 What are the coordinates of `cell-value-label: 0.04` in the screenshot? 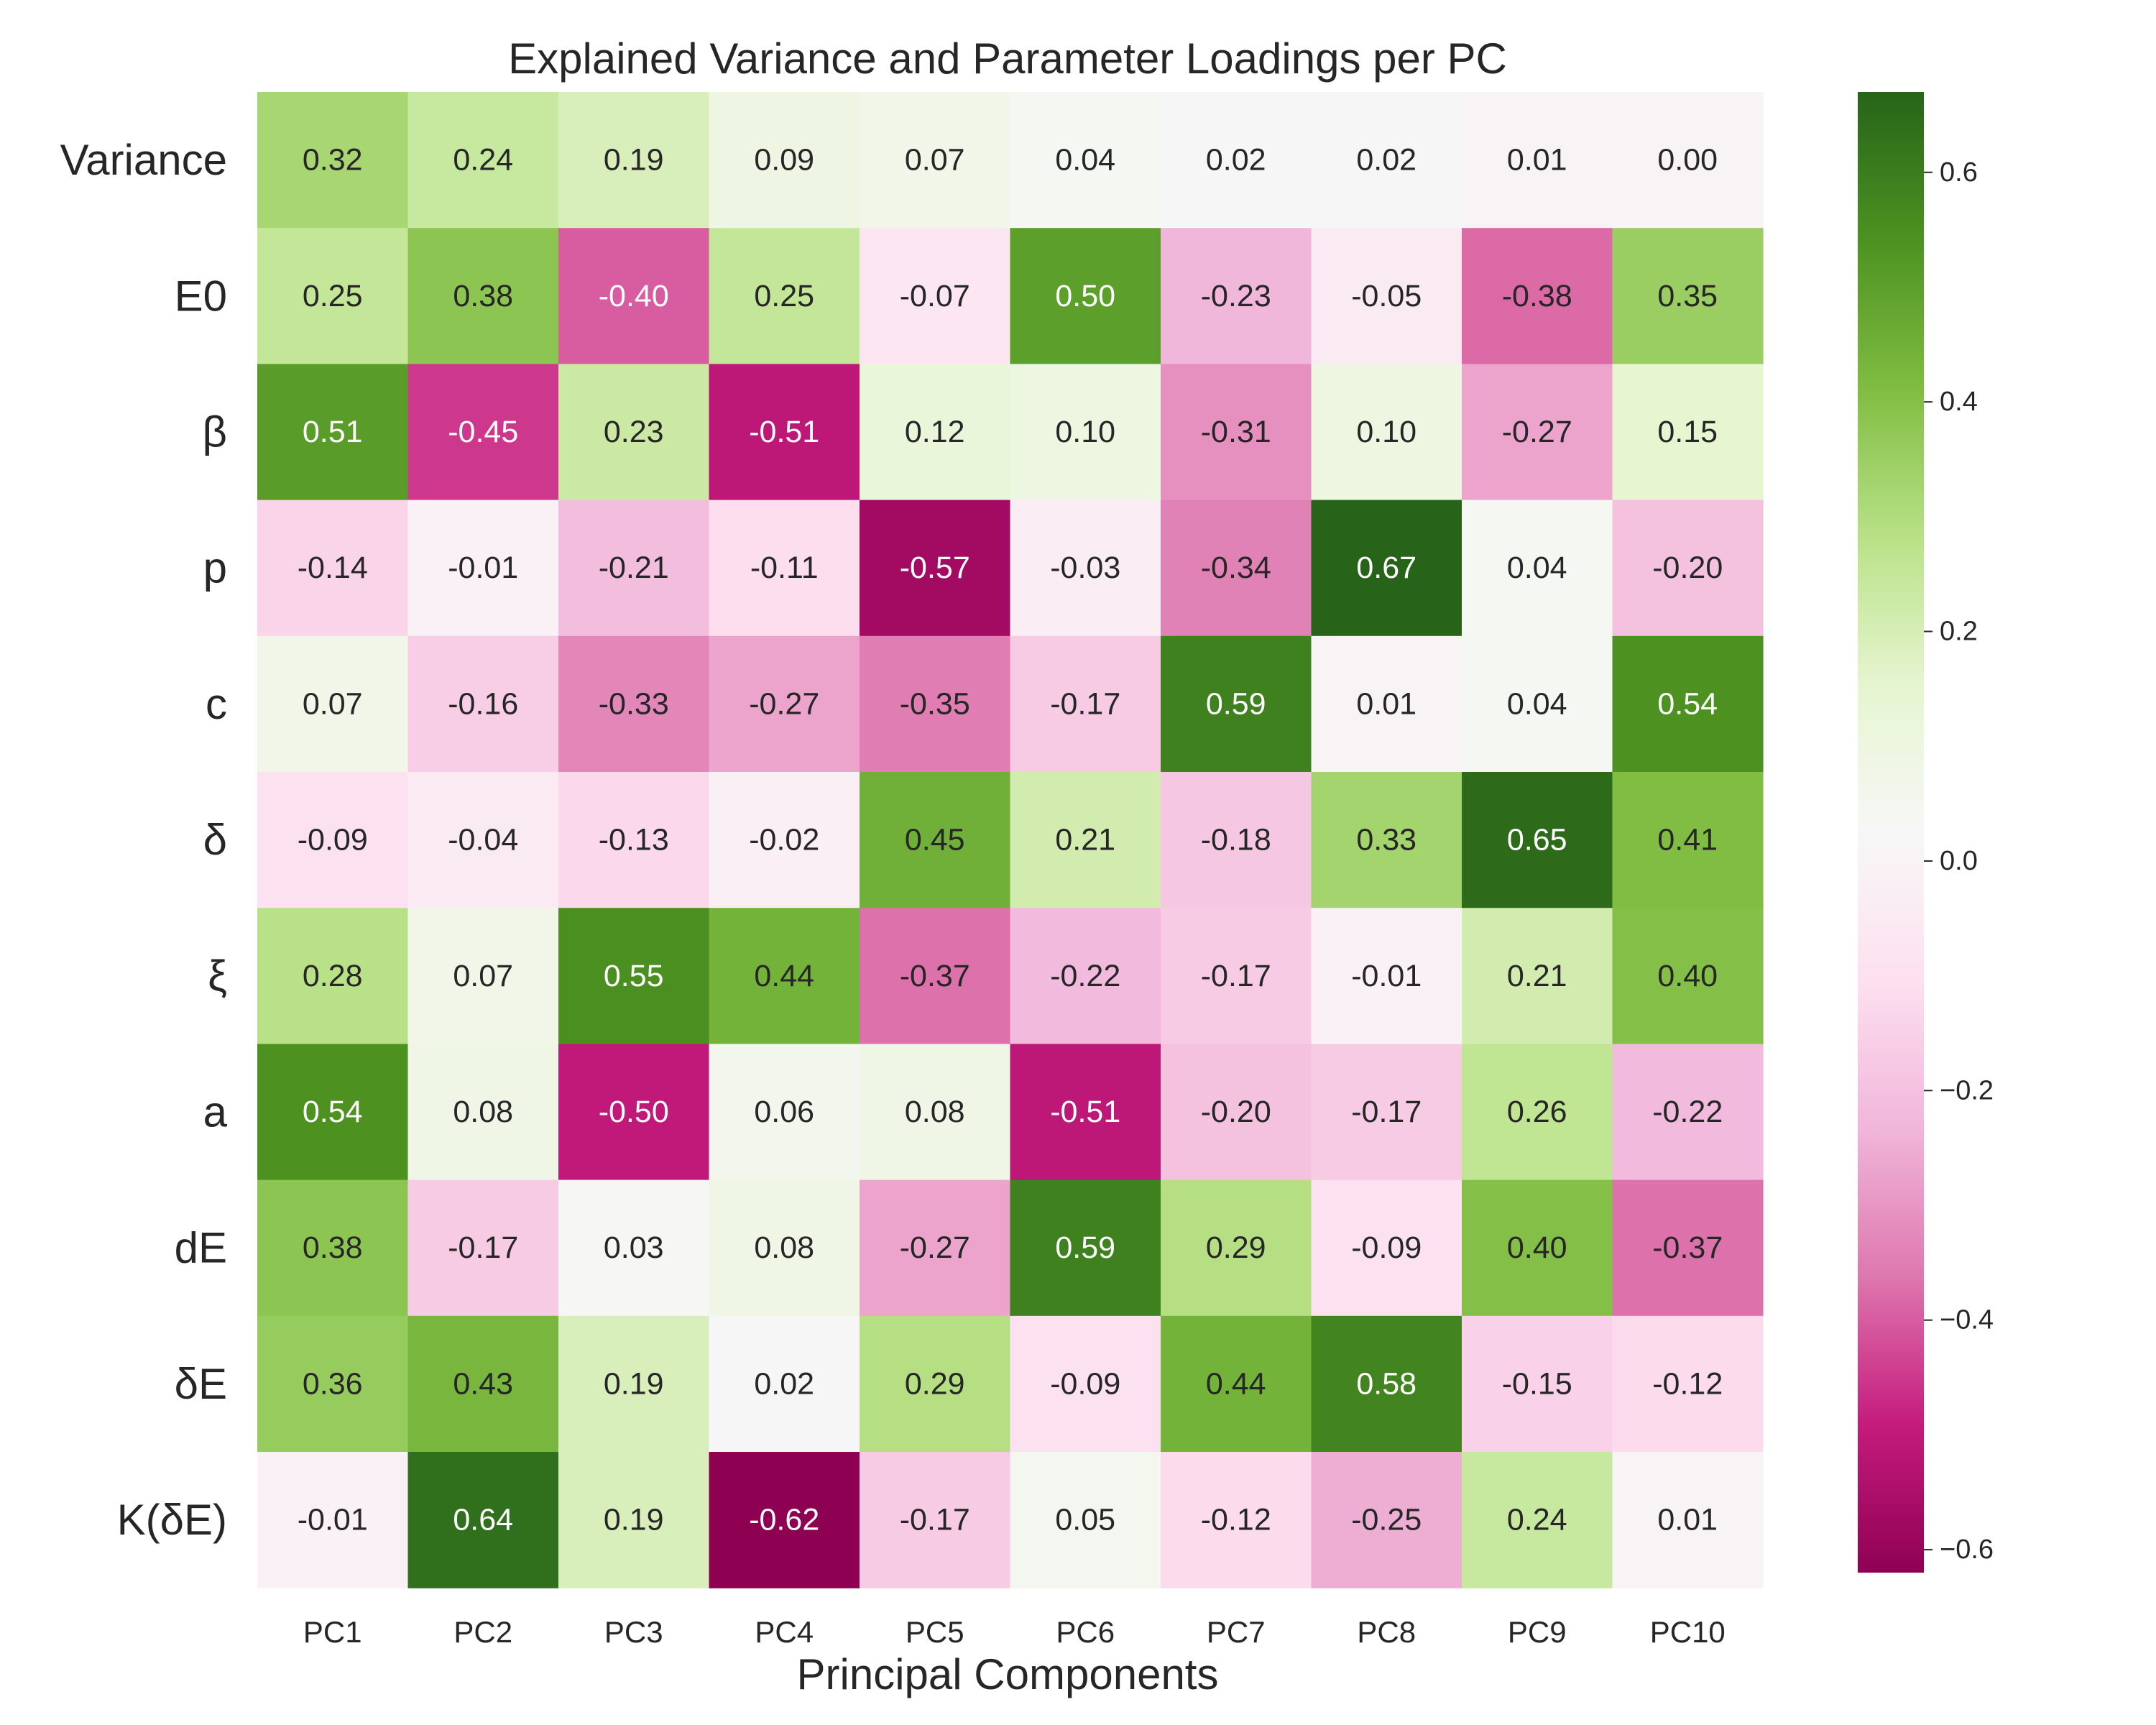 It's located at (1537, 703).